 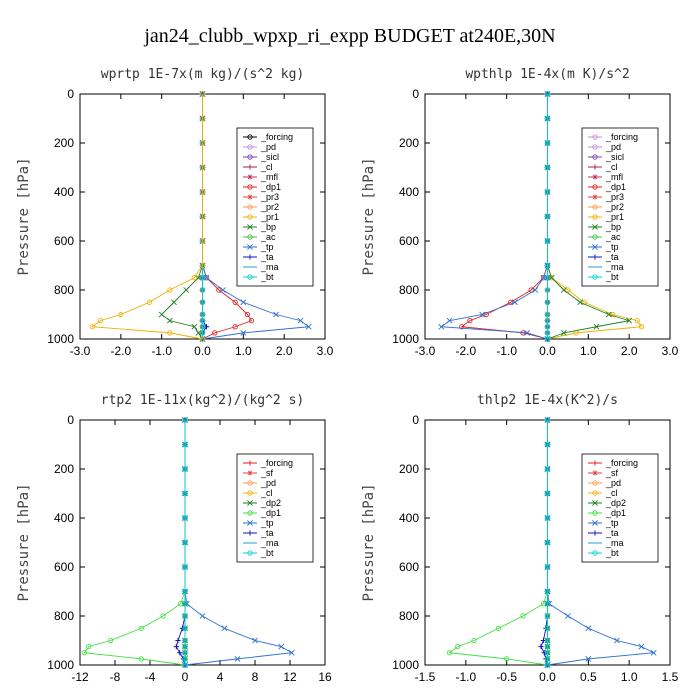 What do you see at coordinates (629, 677) in the screenshot?
I see `x-tick-label: 1.0` at bounding box center [629, 677].